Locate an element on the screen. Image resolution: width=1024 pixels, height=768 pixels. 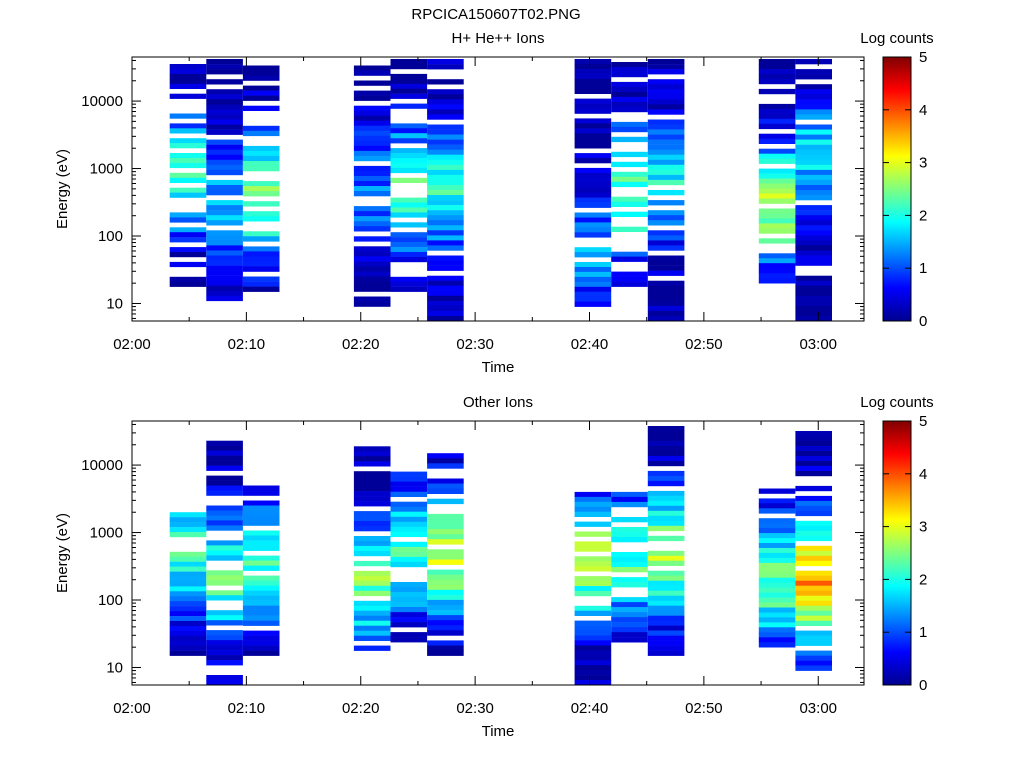
y-tick-label: 10000 is located at coordinates (102, 101).